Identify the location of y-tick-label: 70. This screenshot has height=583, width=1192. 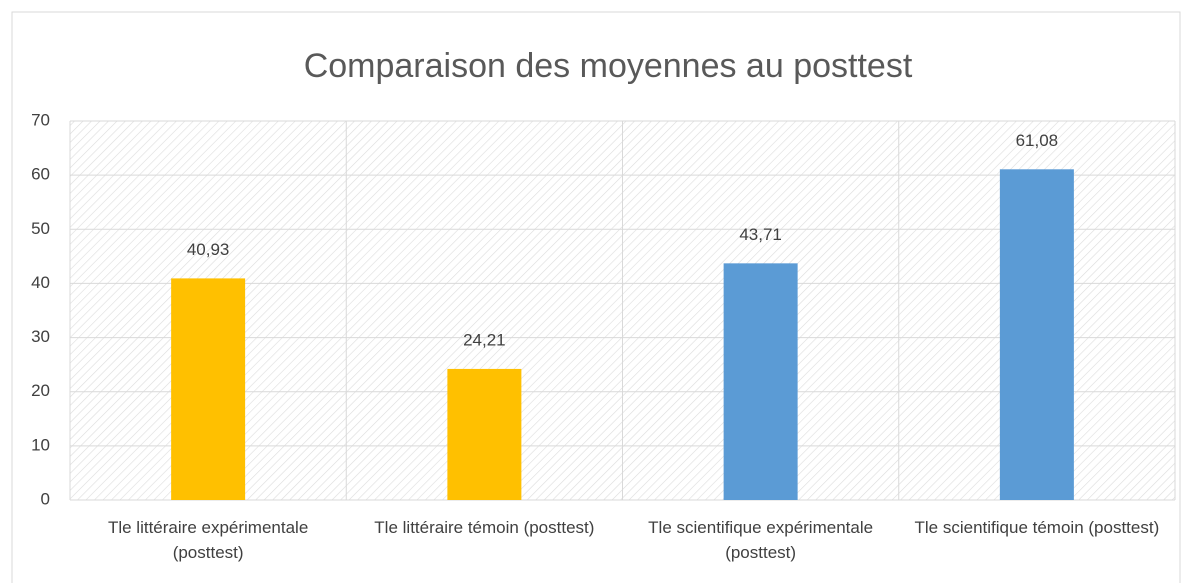
(40, 119).